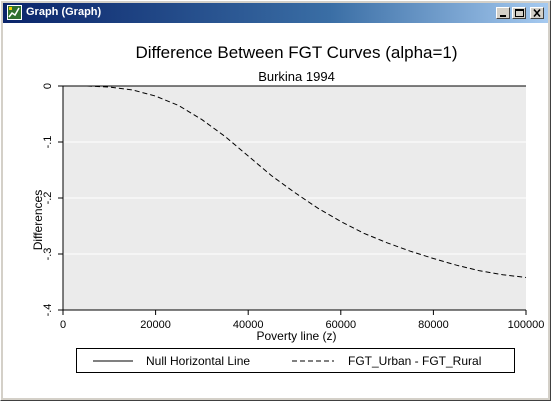 This screenshot has height=401, width=551. I want to click on title-bar: Graph (Graph), so click(275, 13).